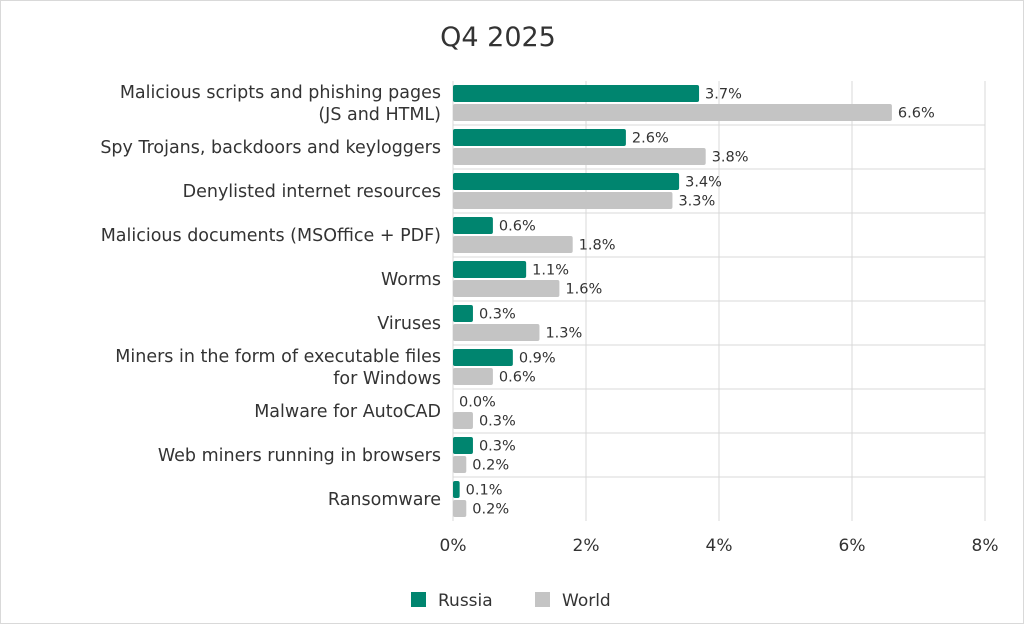 The height and width of the screenshot is (628, 1024). Describe the element at coordinates (497, 422) in the screenshot. I see `data-label-world-7: 0.3%` at that location.